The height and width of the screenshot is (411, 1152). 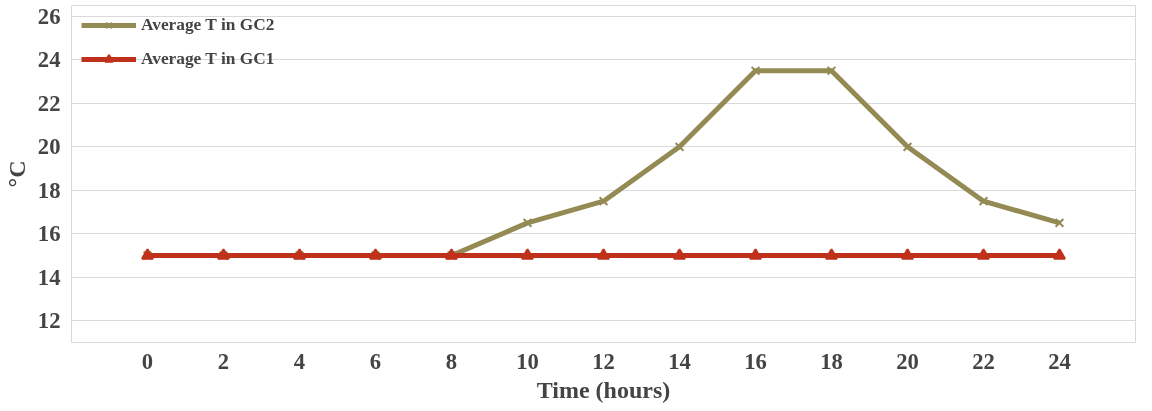 I want to click on x-tick-label: 10, so click(x=527, y=361).